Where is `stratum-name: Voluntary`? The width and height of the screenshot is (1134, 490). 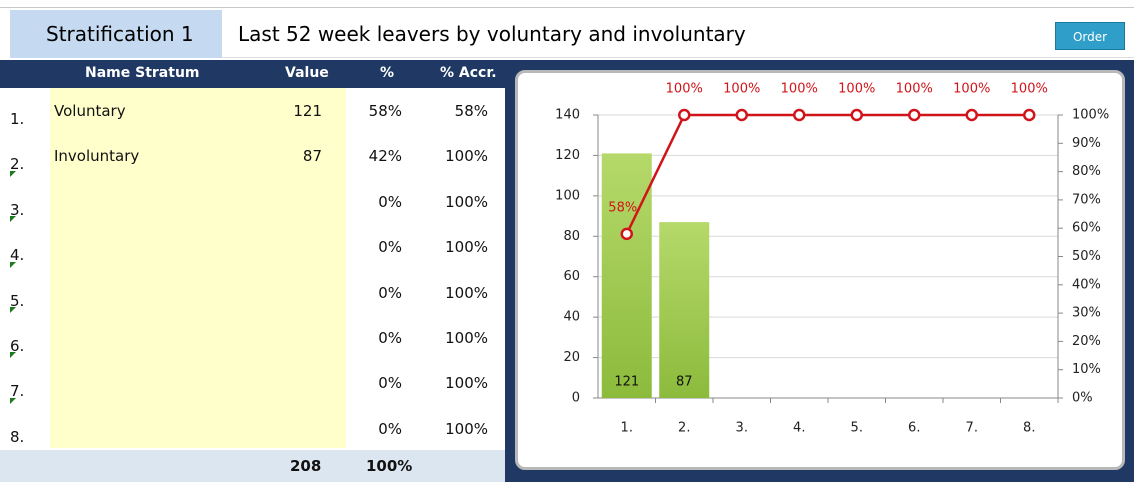
stratum-name: Voluntary is located at coordinates (90, 111).